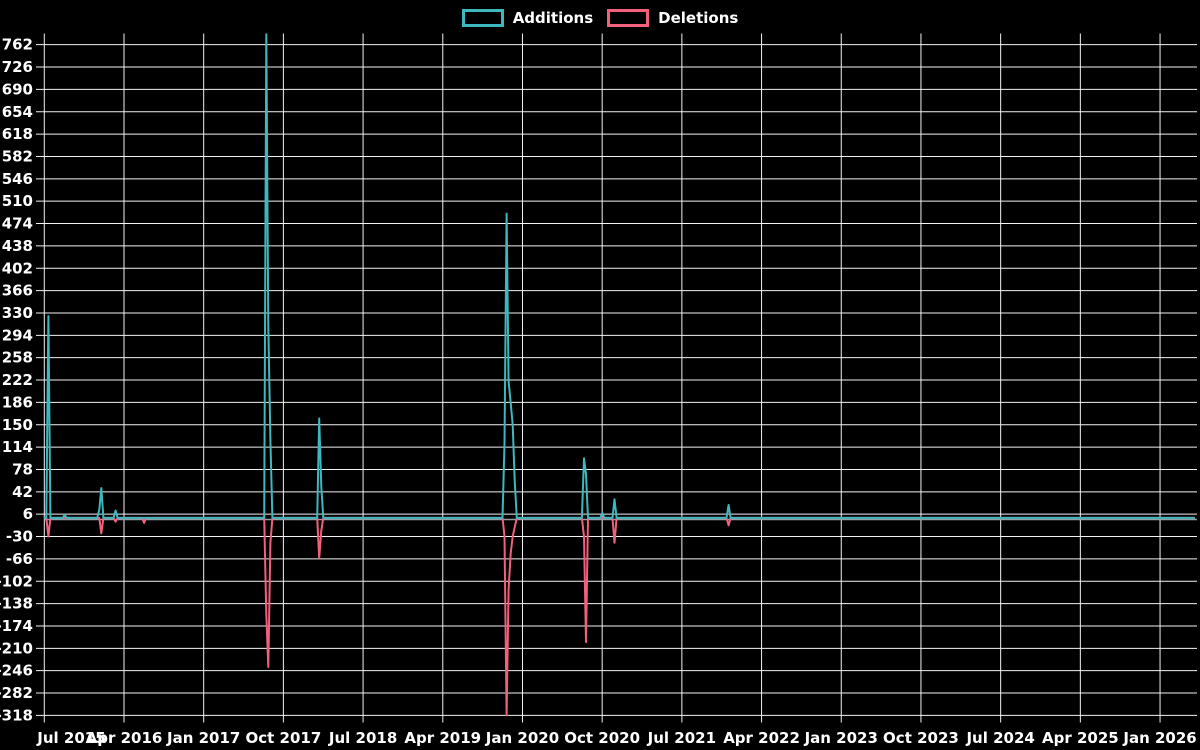 This screenshot has width=1200, height=750. I want to click on y-tick-label: 654, so click(17, 112).